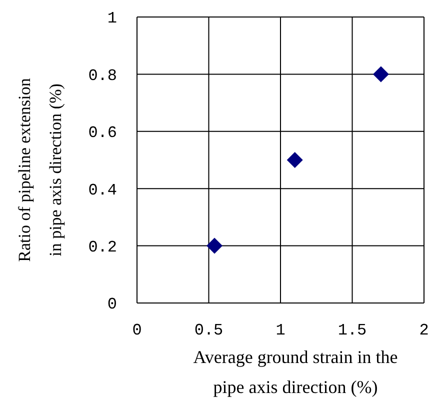 The image size is (435, 412). I want to click on x-tick-label: 1, so click(281, 330).